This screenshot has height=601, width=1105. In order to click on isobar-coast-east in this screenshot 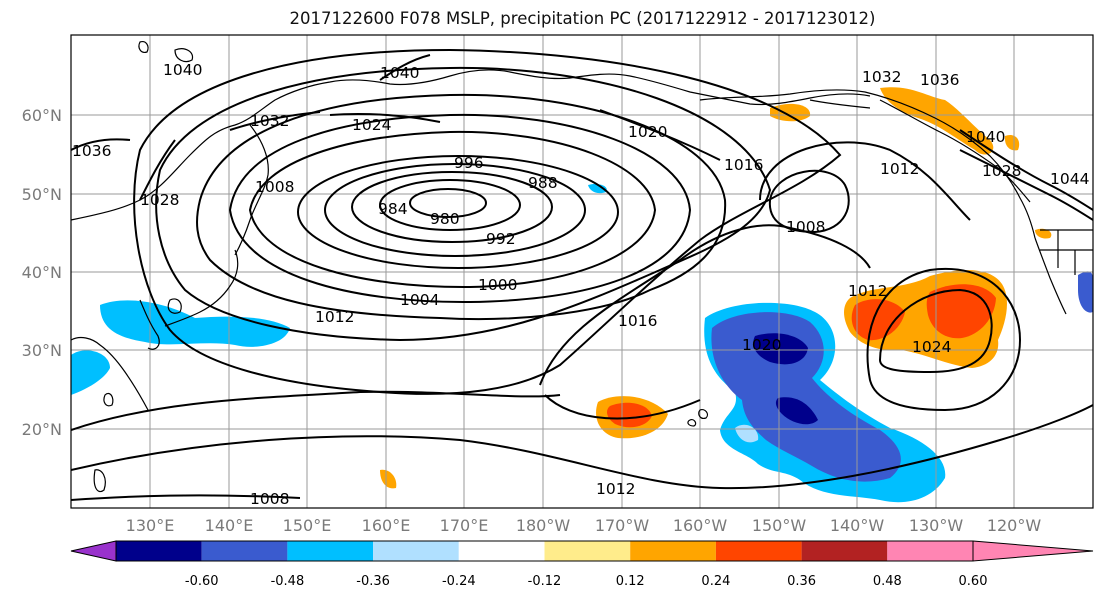, I will do `click(1026, 170)`.